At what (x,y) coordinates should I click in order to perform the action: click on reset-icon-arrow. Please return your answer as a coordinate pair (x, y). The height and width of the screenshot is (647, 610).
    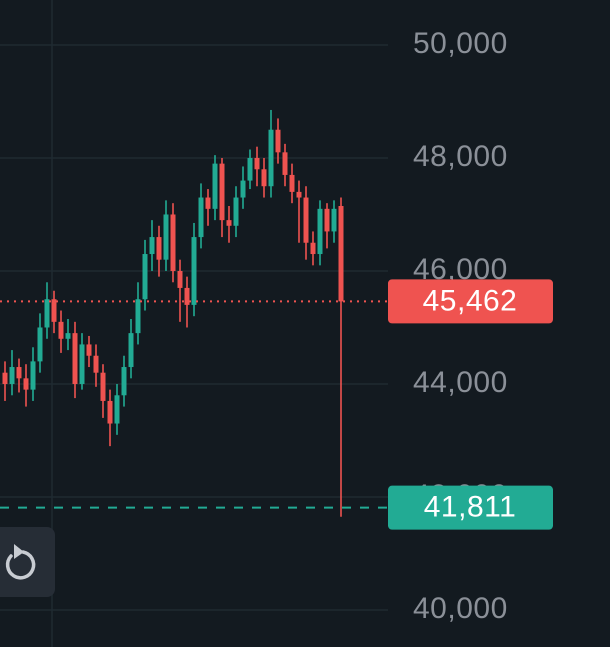
    Looking at the image, I should click on (19, 551).